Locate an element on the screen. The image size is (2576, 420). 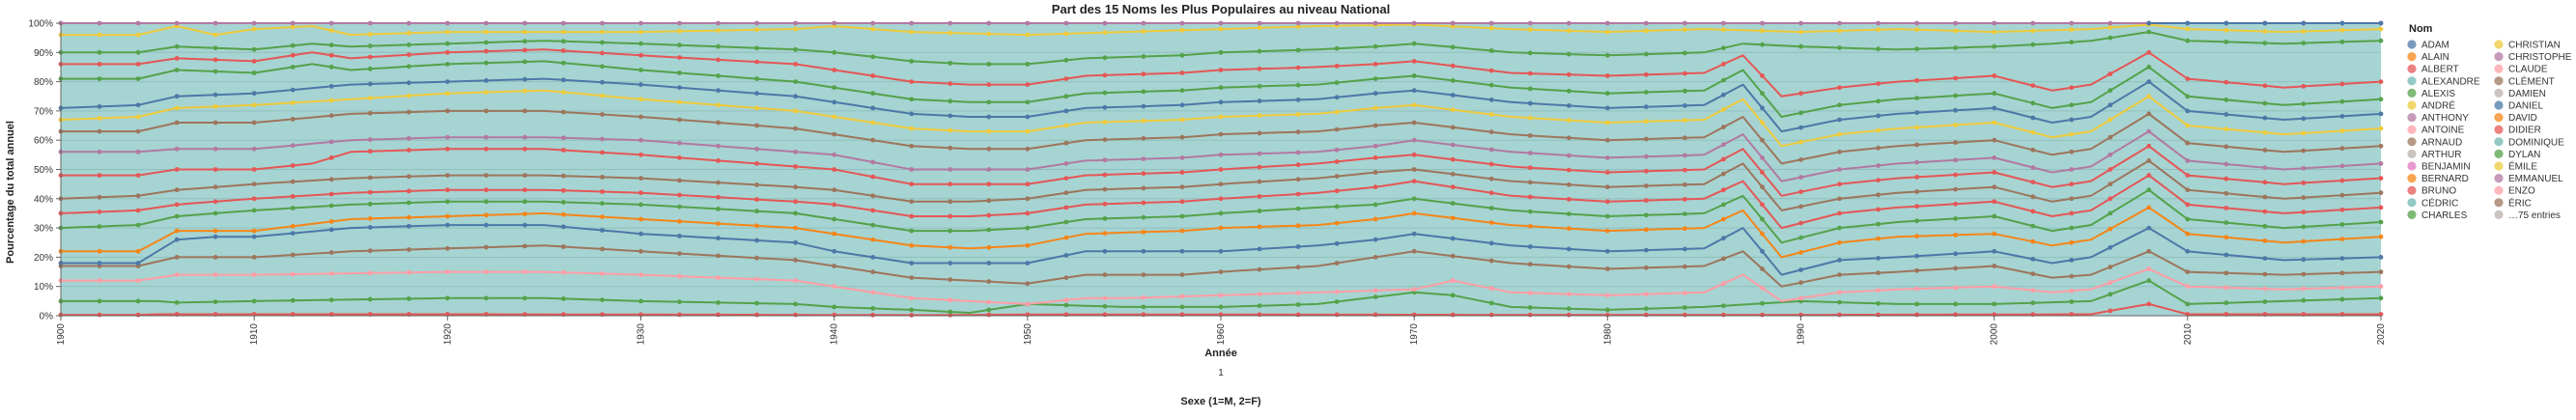
x-tick-label: 1940 is located at coordinates (835, 335).